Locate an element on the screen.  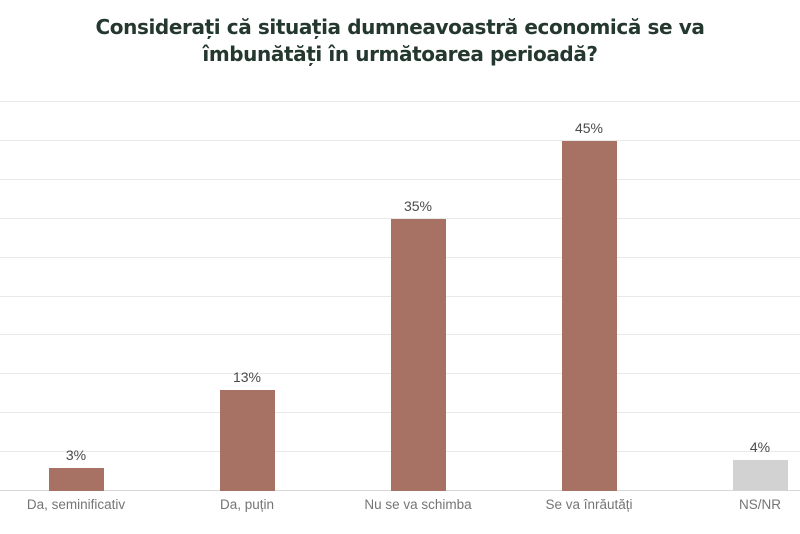
bar-value-label: 45% is located at coordinates (589, 127).